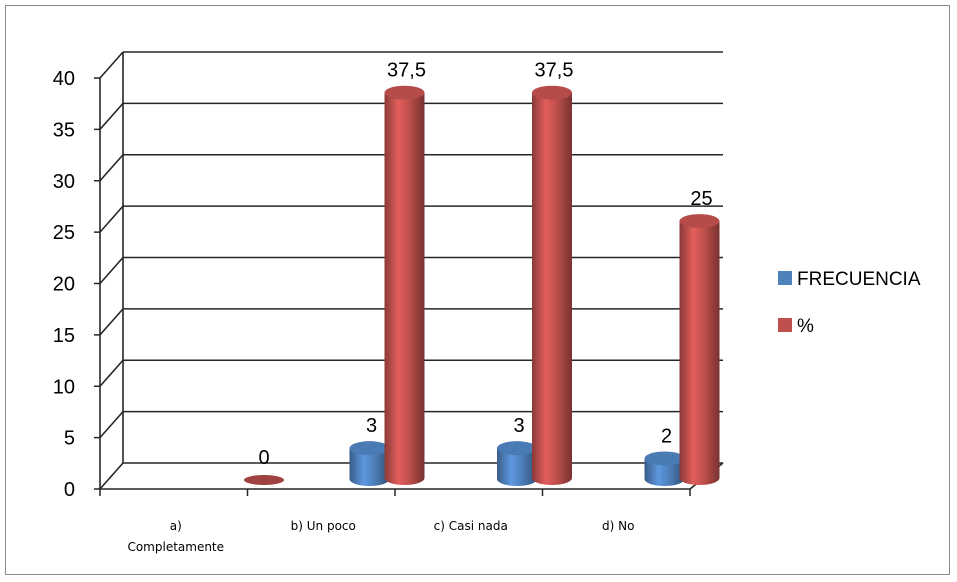  Describe the element at coordinates (64, 387) in the screenshot. I see `y-tick-label: 10` at that location.